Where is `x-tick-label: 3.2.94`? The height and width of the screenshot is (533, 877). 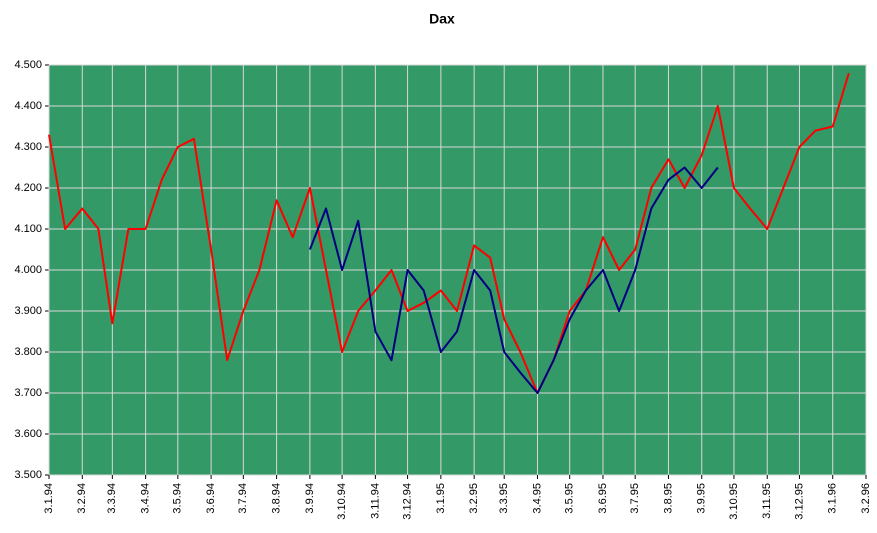
x-tick-label: 3.2.94 is located at coordinates (82, 498).